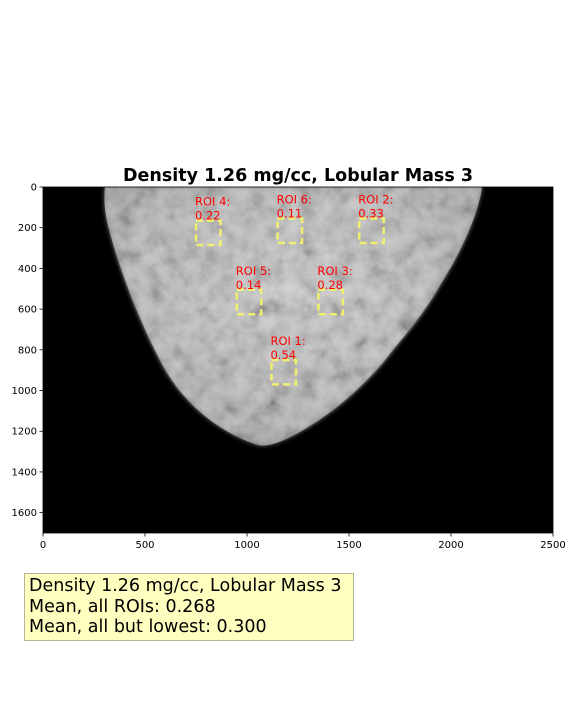 This screenshot has width=576, height=720. What do you see at coordinates (334, 271) in the screenshot?
I see `roi-label-name: ROI 3:` at bounding box center [334, 271].